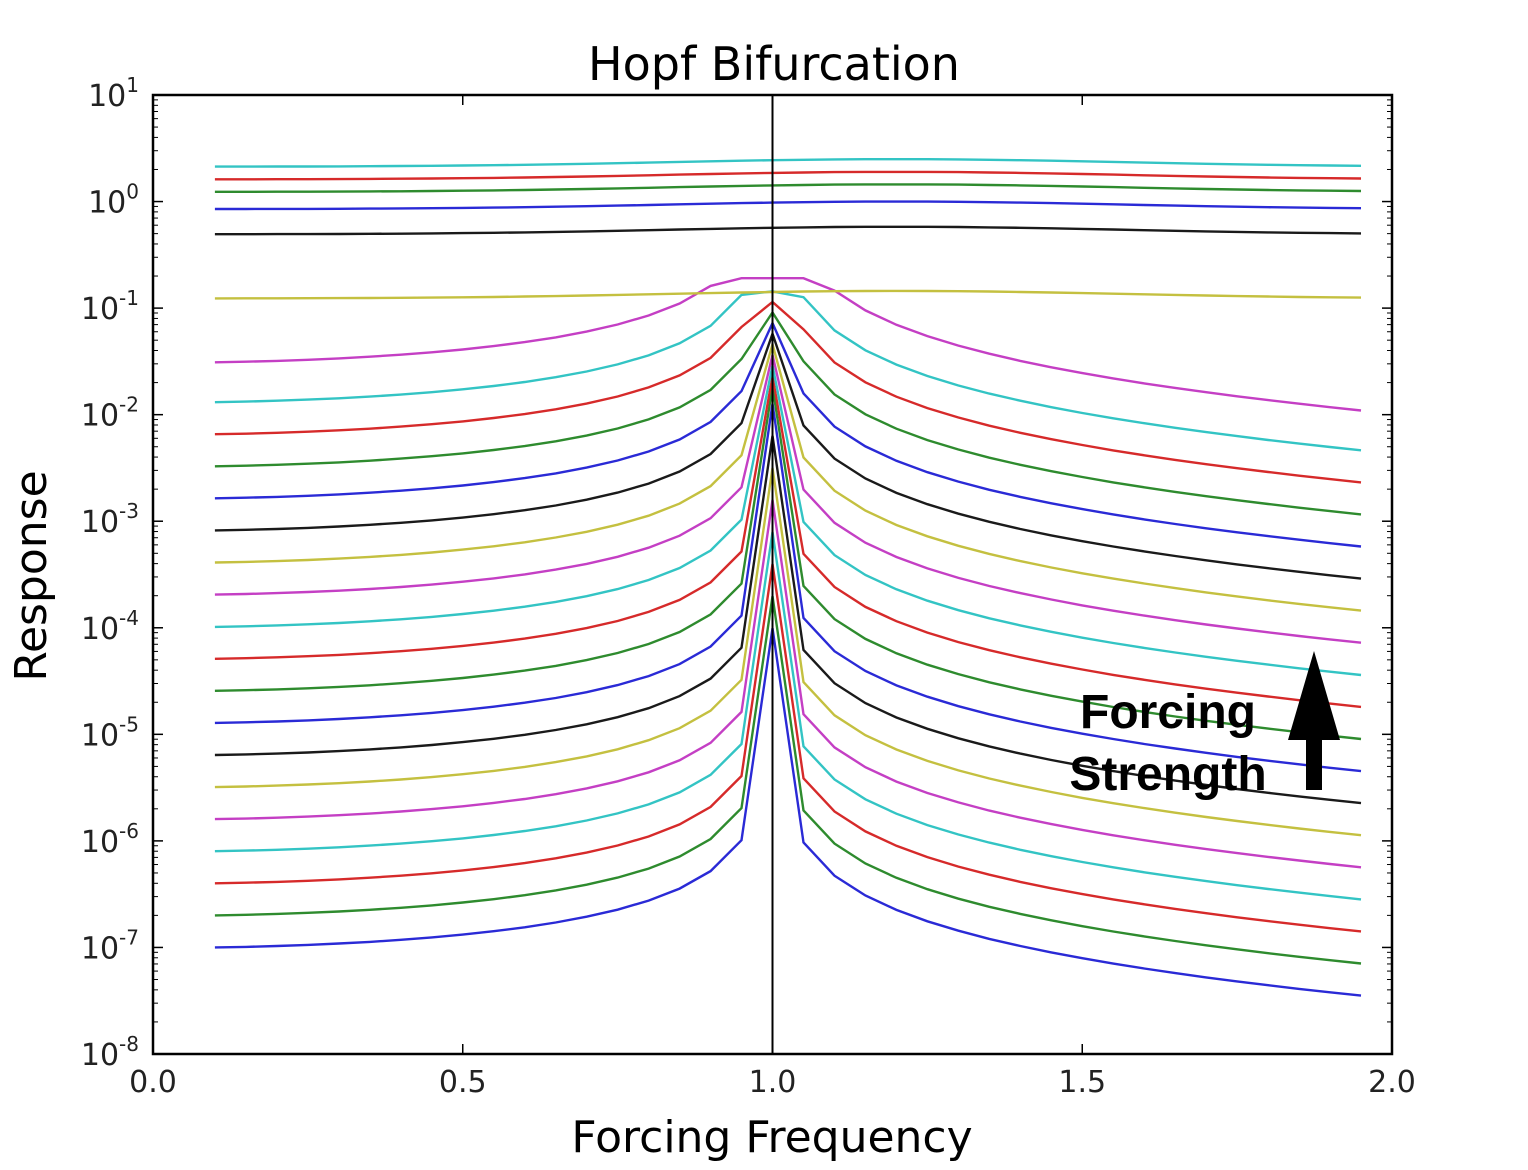 This screenshot has height=1170, width=1528. Describe the element at coordinates (110, 413) in the screenshot. I see `y-tick-label: 10⁻²` at that location.